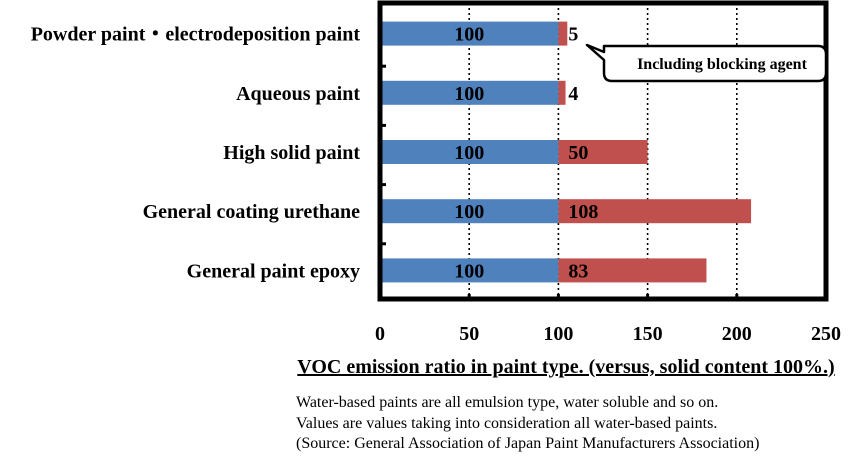  I want to click on x-tick-label: 0, so click(380, 334).